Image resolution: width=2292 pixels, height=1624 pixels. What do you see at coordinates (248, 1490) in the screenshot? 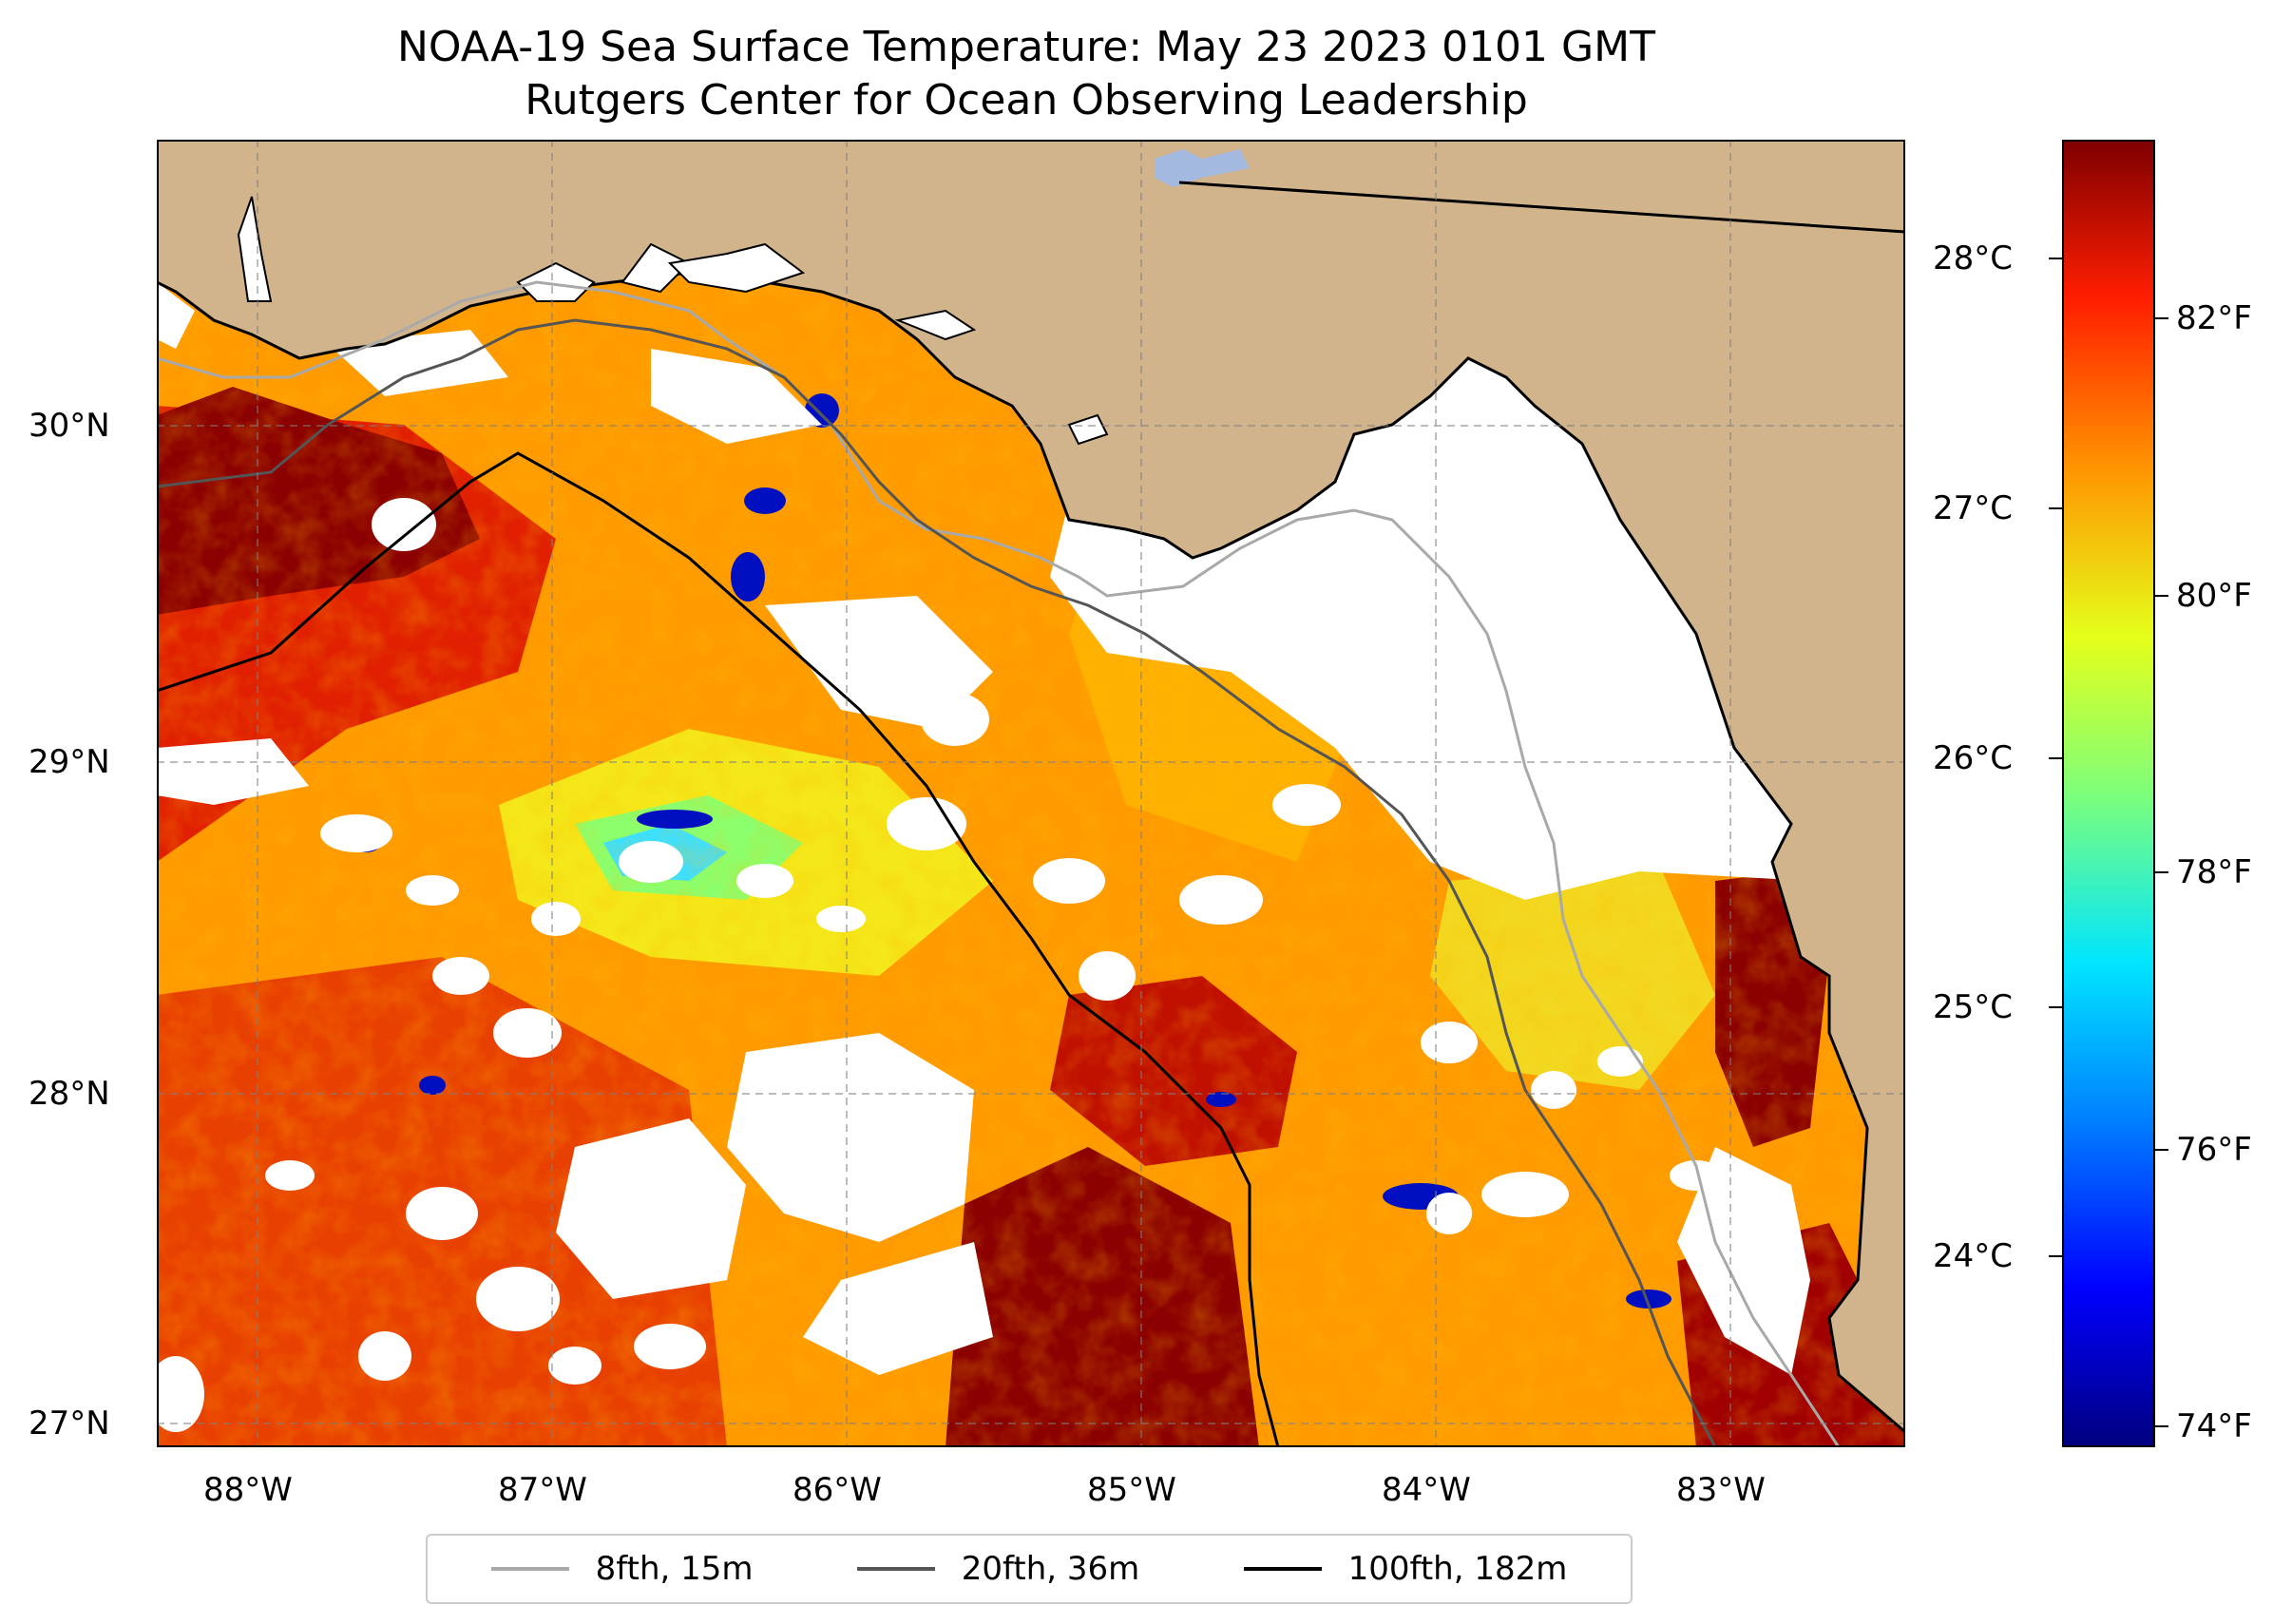
I see `lon-label-88w: 88°W` at bounding box center [248, 1490].